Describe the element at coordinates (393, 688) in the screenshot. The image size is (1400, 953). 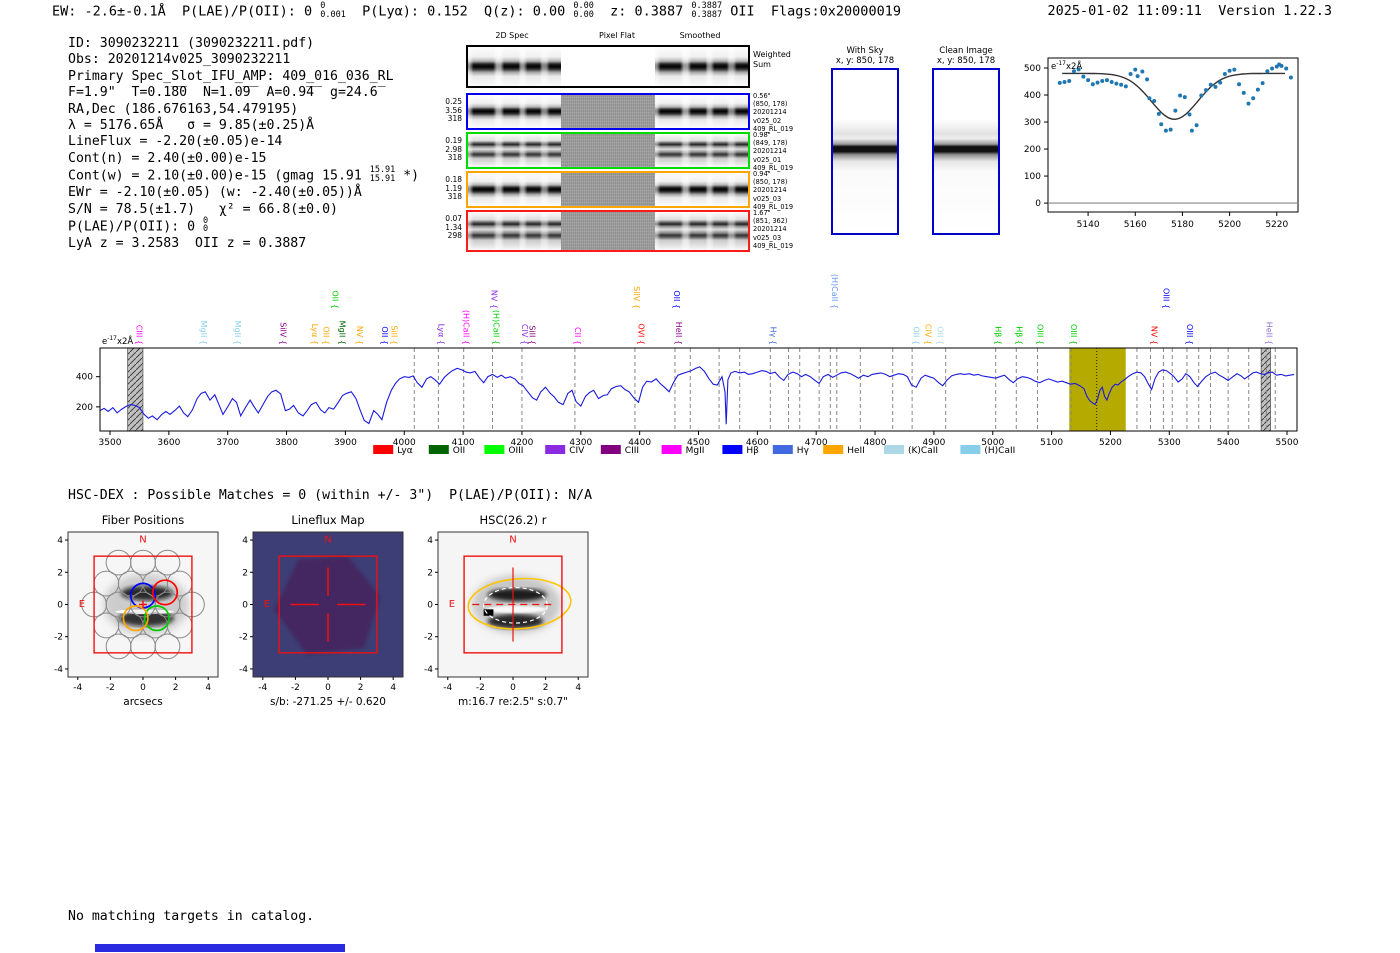
I see `x-tick-label: 4` at that location.